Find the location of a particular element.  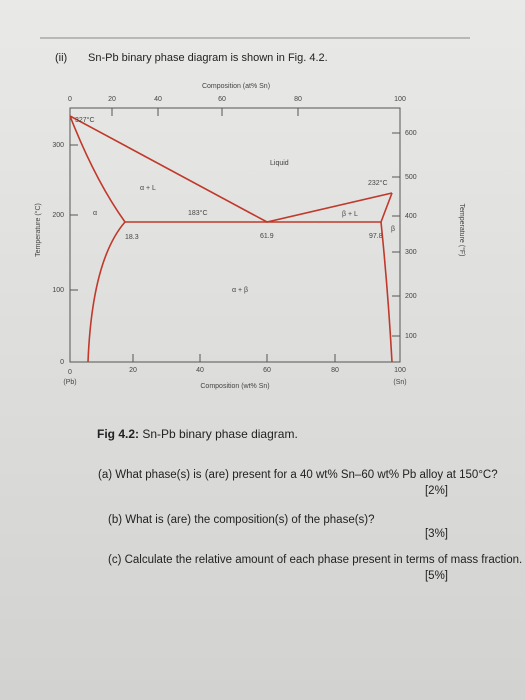

solidus is located at coordinates (231, 169).